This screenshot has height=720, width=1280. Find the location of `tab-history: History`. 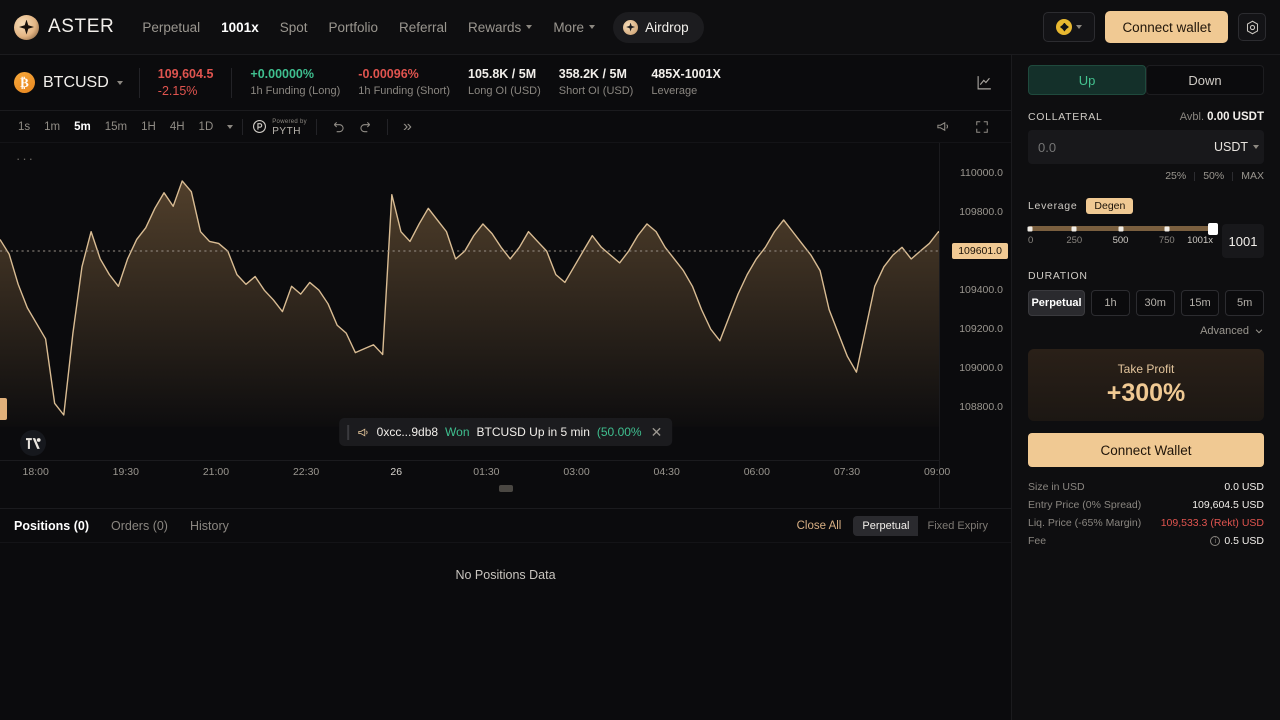

tab-history: History is located at coordinates (209, 525).